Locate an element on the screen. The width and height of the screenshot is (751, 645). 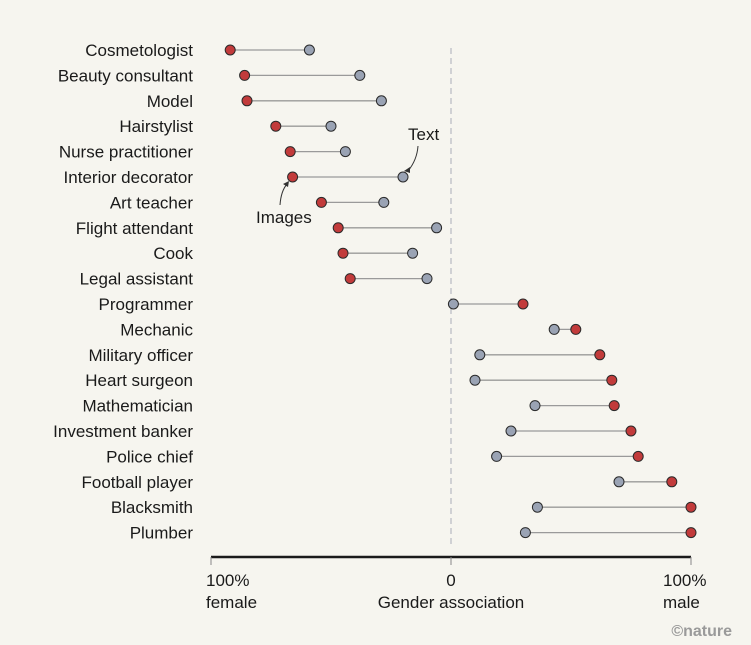
row-flight-attendant: Flight attendant is located at coordinates (259, 228).